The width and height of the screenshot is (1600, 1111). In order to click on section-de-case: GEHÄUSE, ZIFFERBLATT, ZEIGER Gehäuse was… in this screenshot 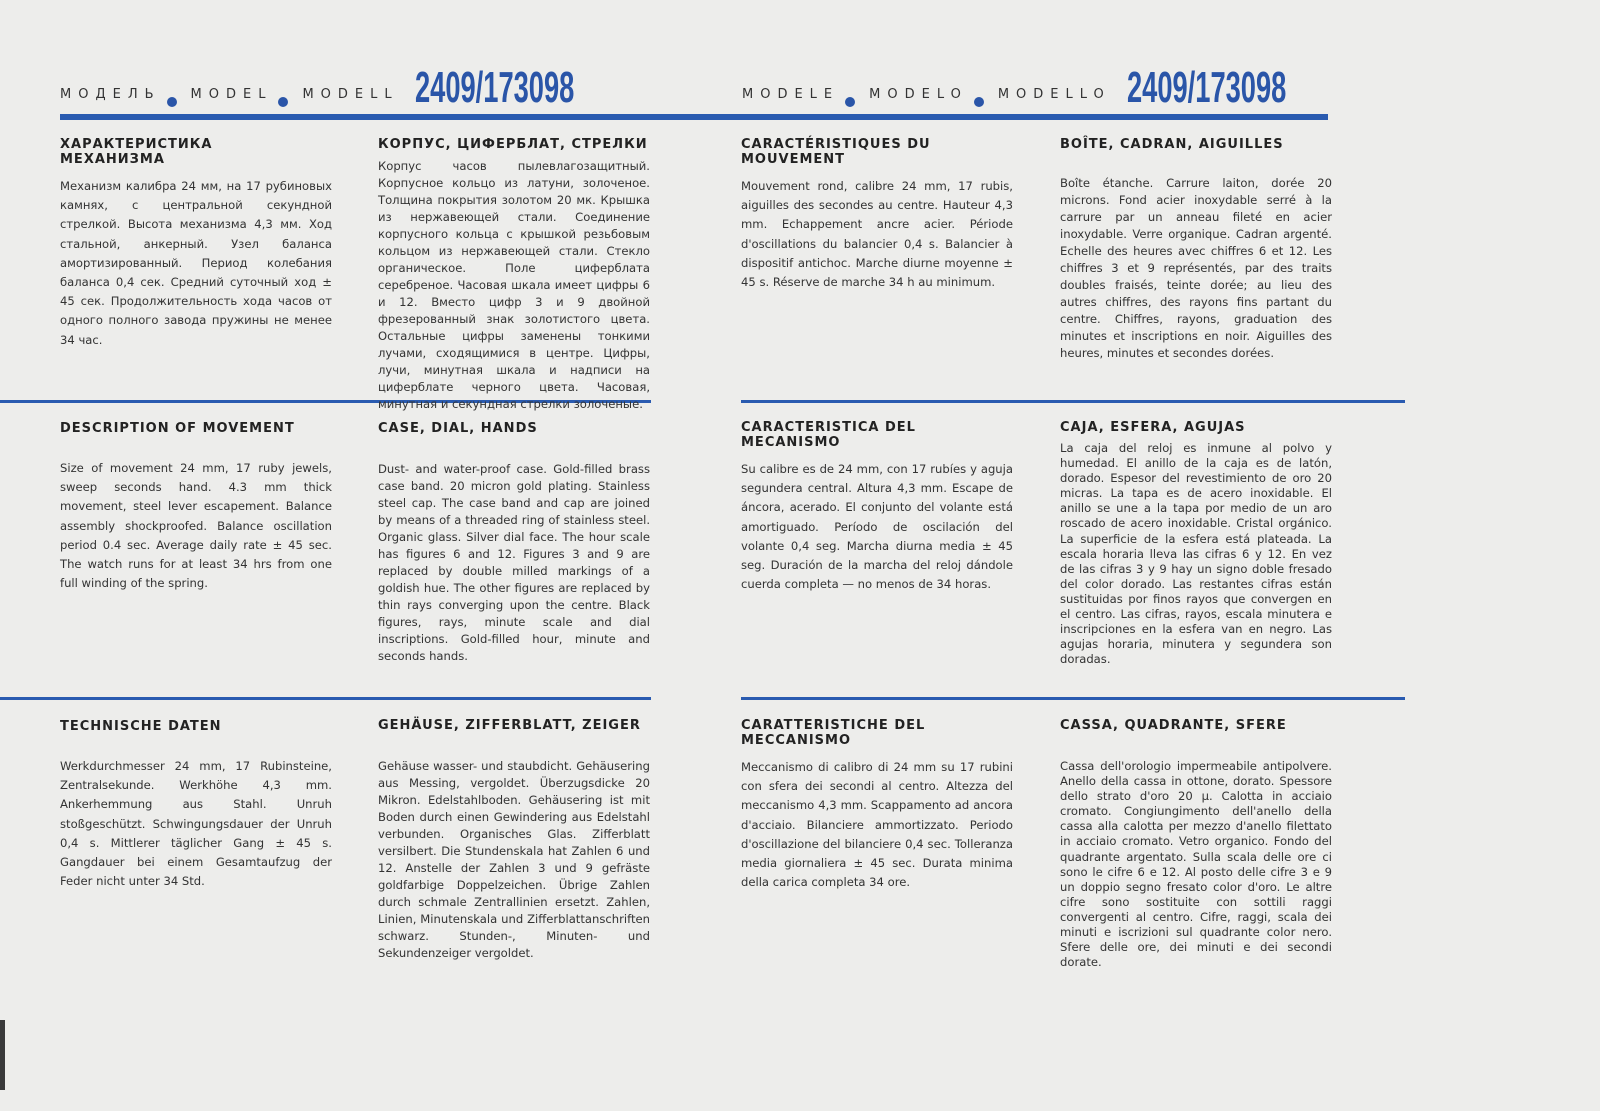, I will do `click(514, 840)`.